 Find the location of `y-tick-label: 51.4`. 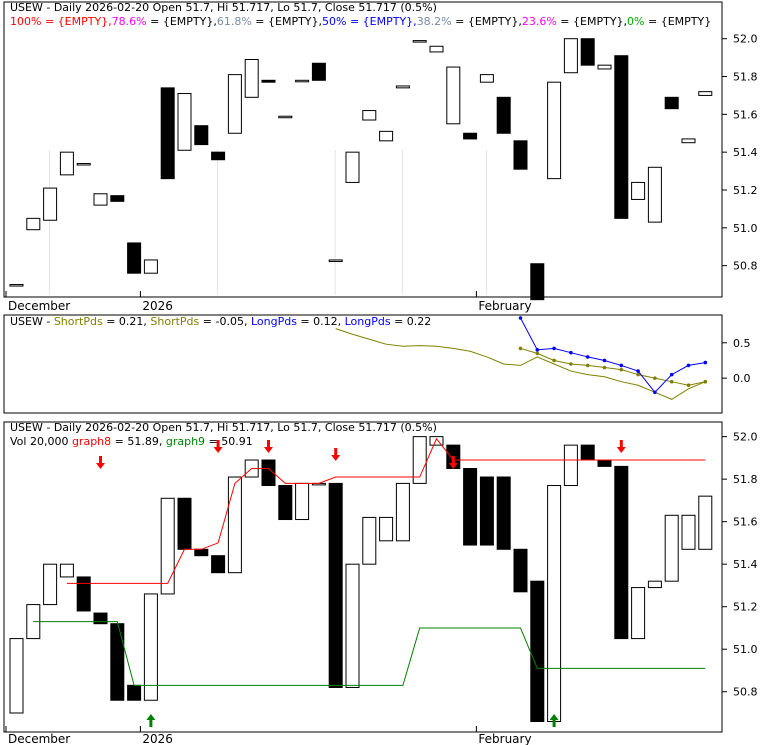

y-tick-label: 51.4 is located at coordinates (745, 152).